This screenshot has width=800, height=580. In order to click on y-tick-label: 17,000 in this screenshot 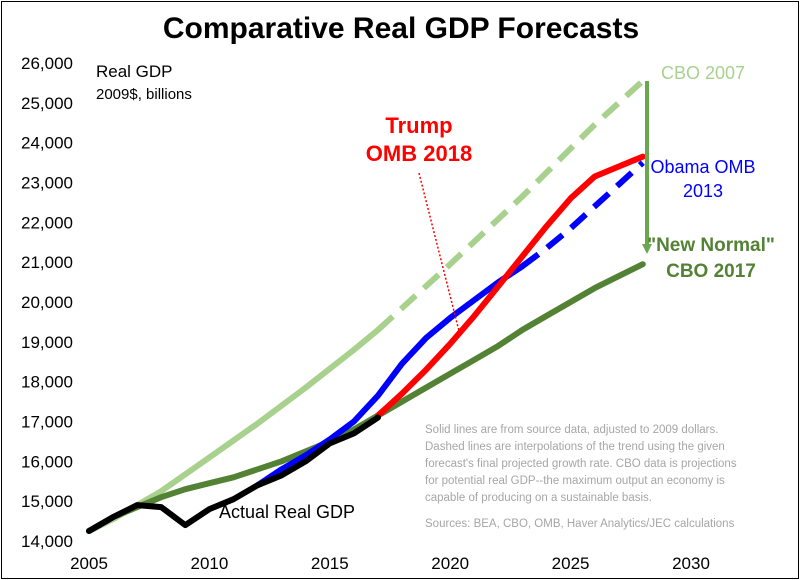, I will do `click(47, 422)`.